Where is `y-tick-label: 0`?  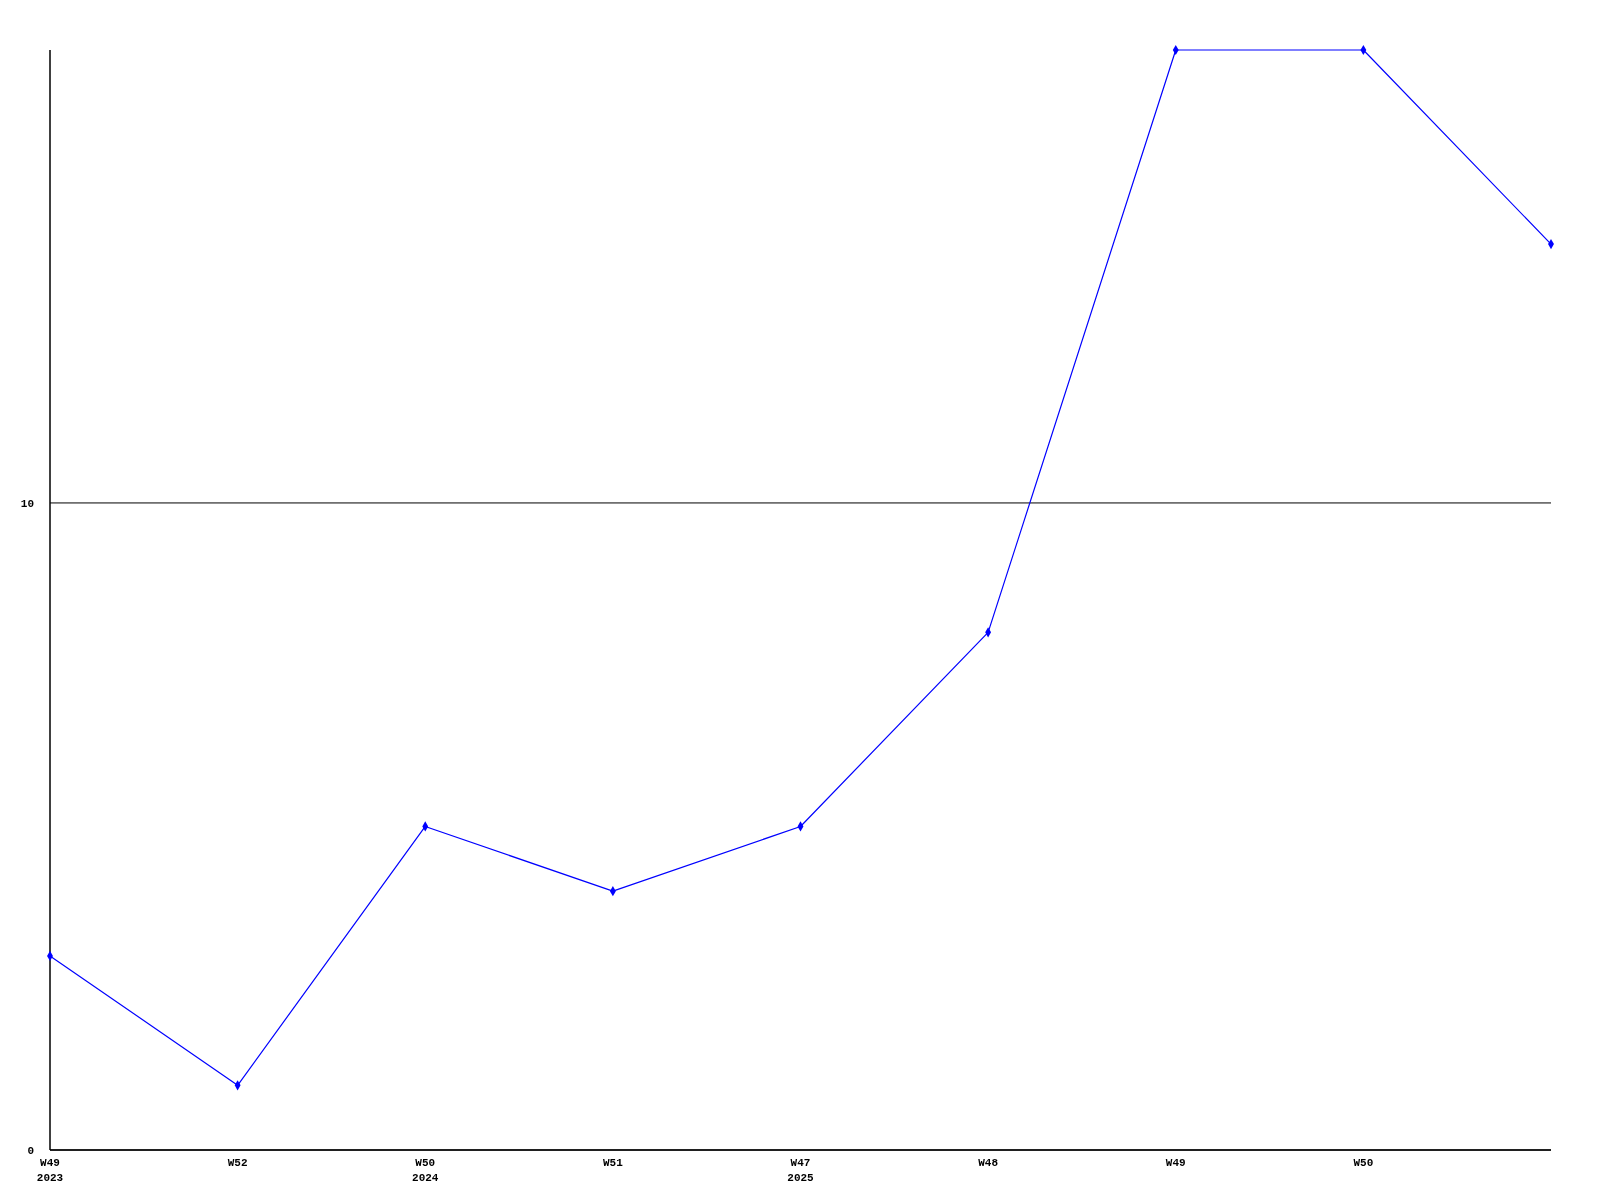
y-tick-label: 0 is located at coordinates (30, 1150).